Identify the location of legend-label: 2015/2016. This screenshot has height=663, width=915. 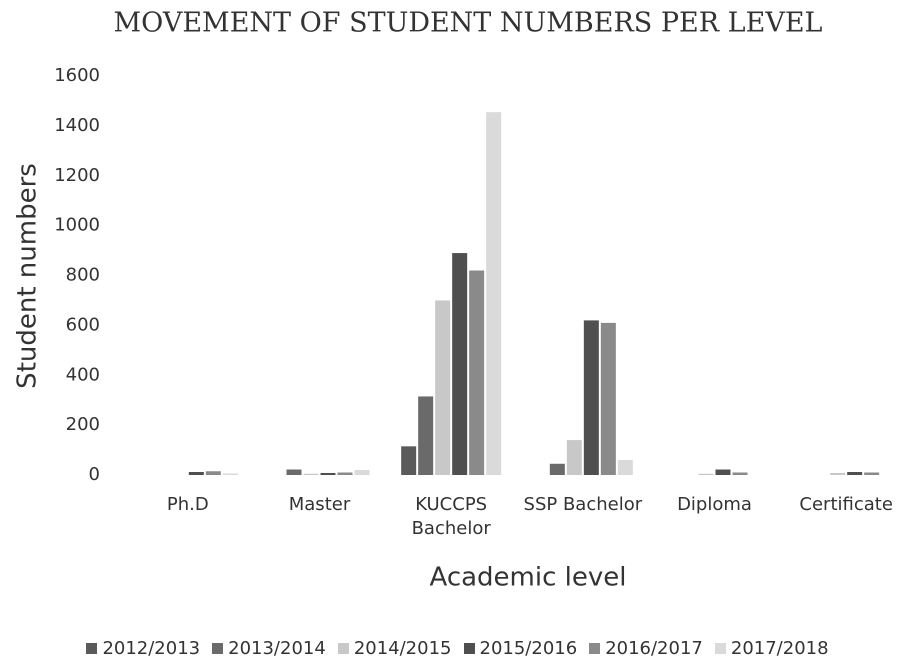
(528, 648).